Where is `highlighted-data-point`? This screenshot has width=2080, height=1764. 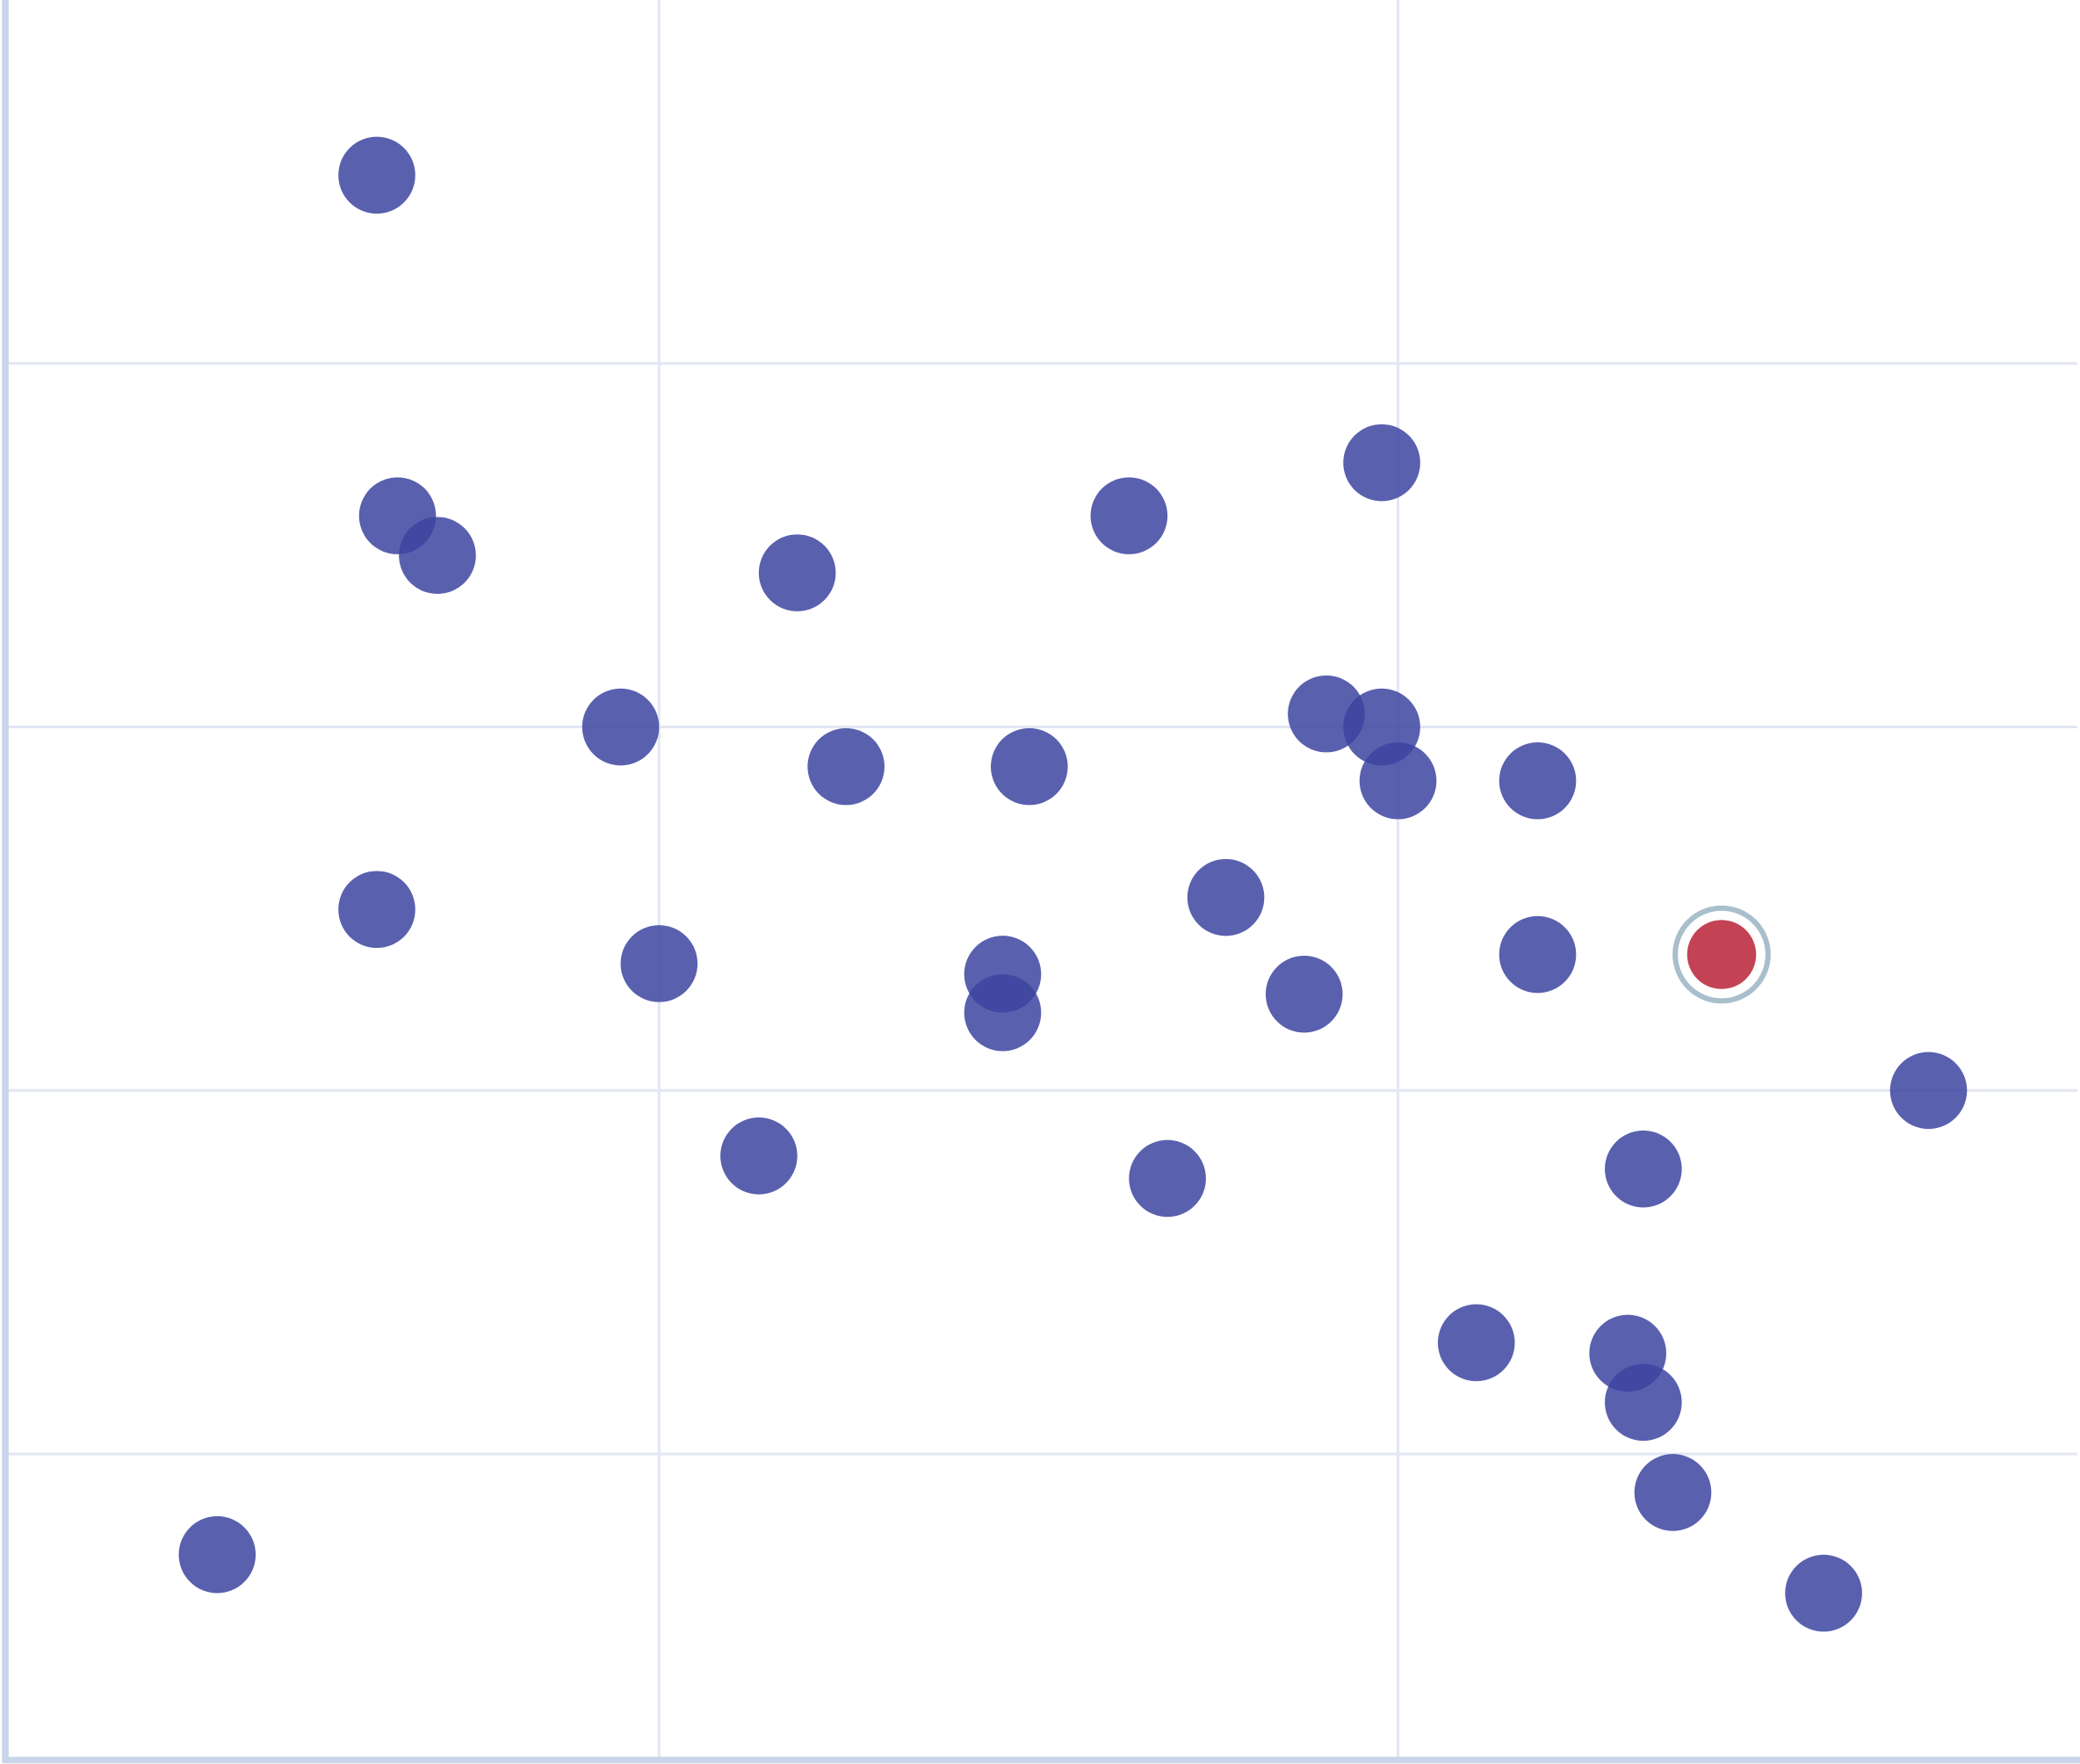 highlighted-data-point is located at coordinates (1721, 955).